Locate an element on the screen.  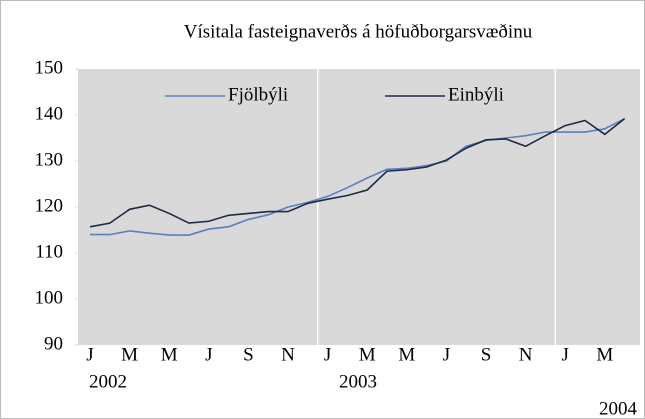
year-label: 2004 is located at coordinates (618, 408).